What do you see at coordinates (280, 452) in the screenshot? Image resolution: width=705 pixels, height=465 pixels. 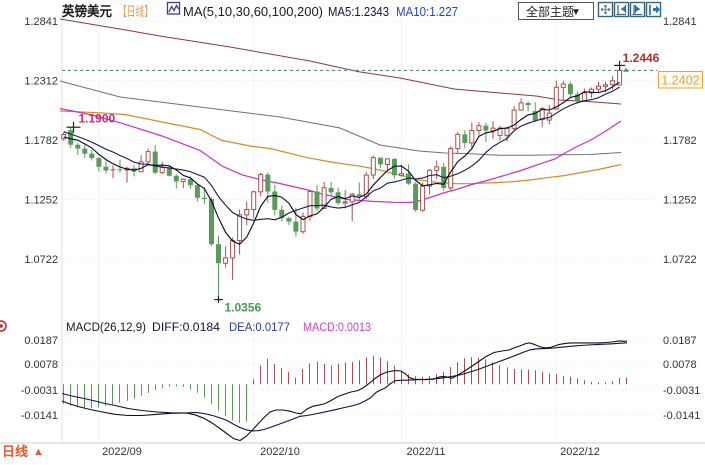 I see `svg-text: 2022/10` at bounding box center [280, 452].